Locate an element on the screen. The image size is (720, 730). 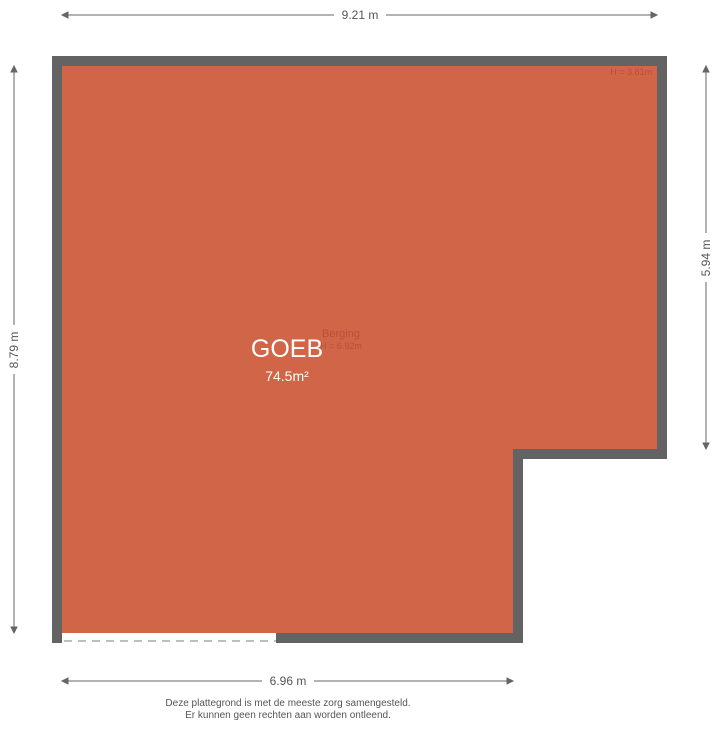
dimension-right-label: 5.94 m is located at coordinates (706, 258).